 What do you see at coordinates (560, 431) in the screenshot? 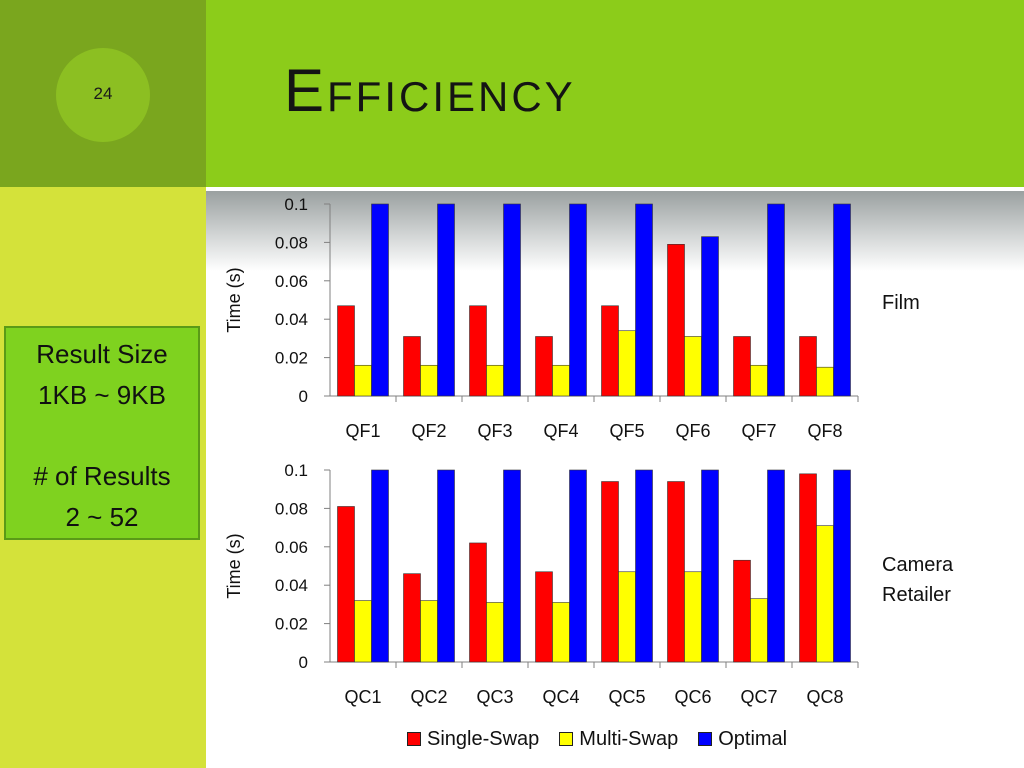
I see `film-category-label: QF4` at bounding box center [560, 431].